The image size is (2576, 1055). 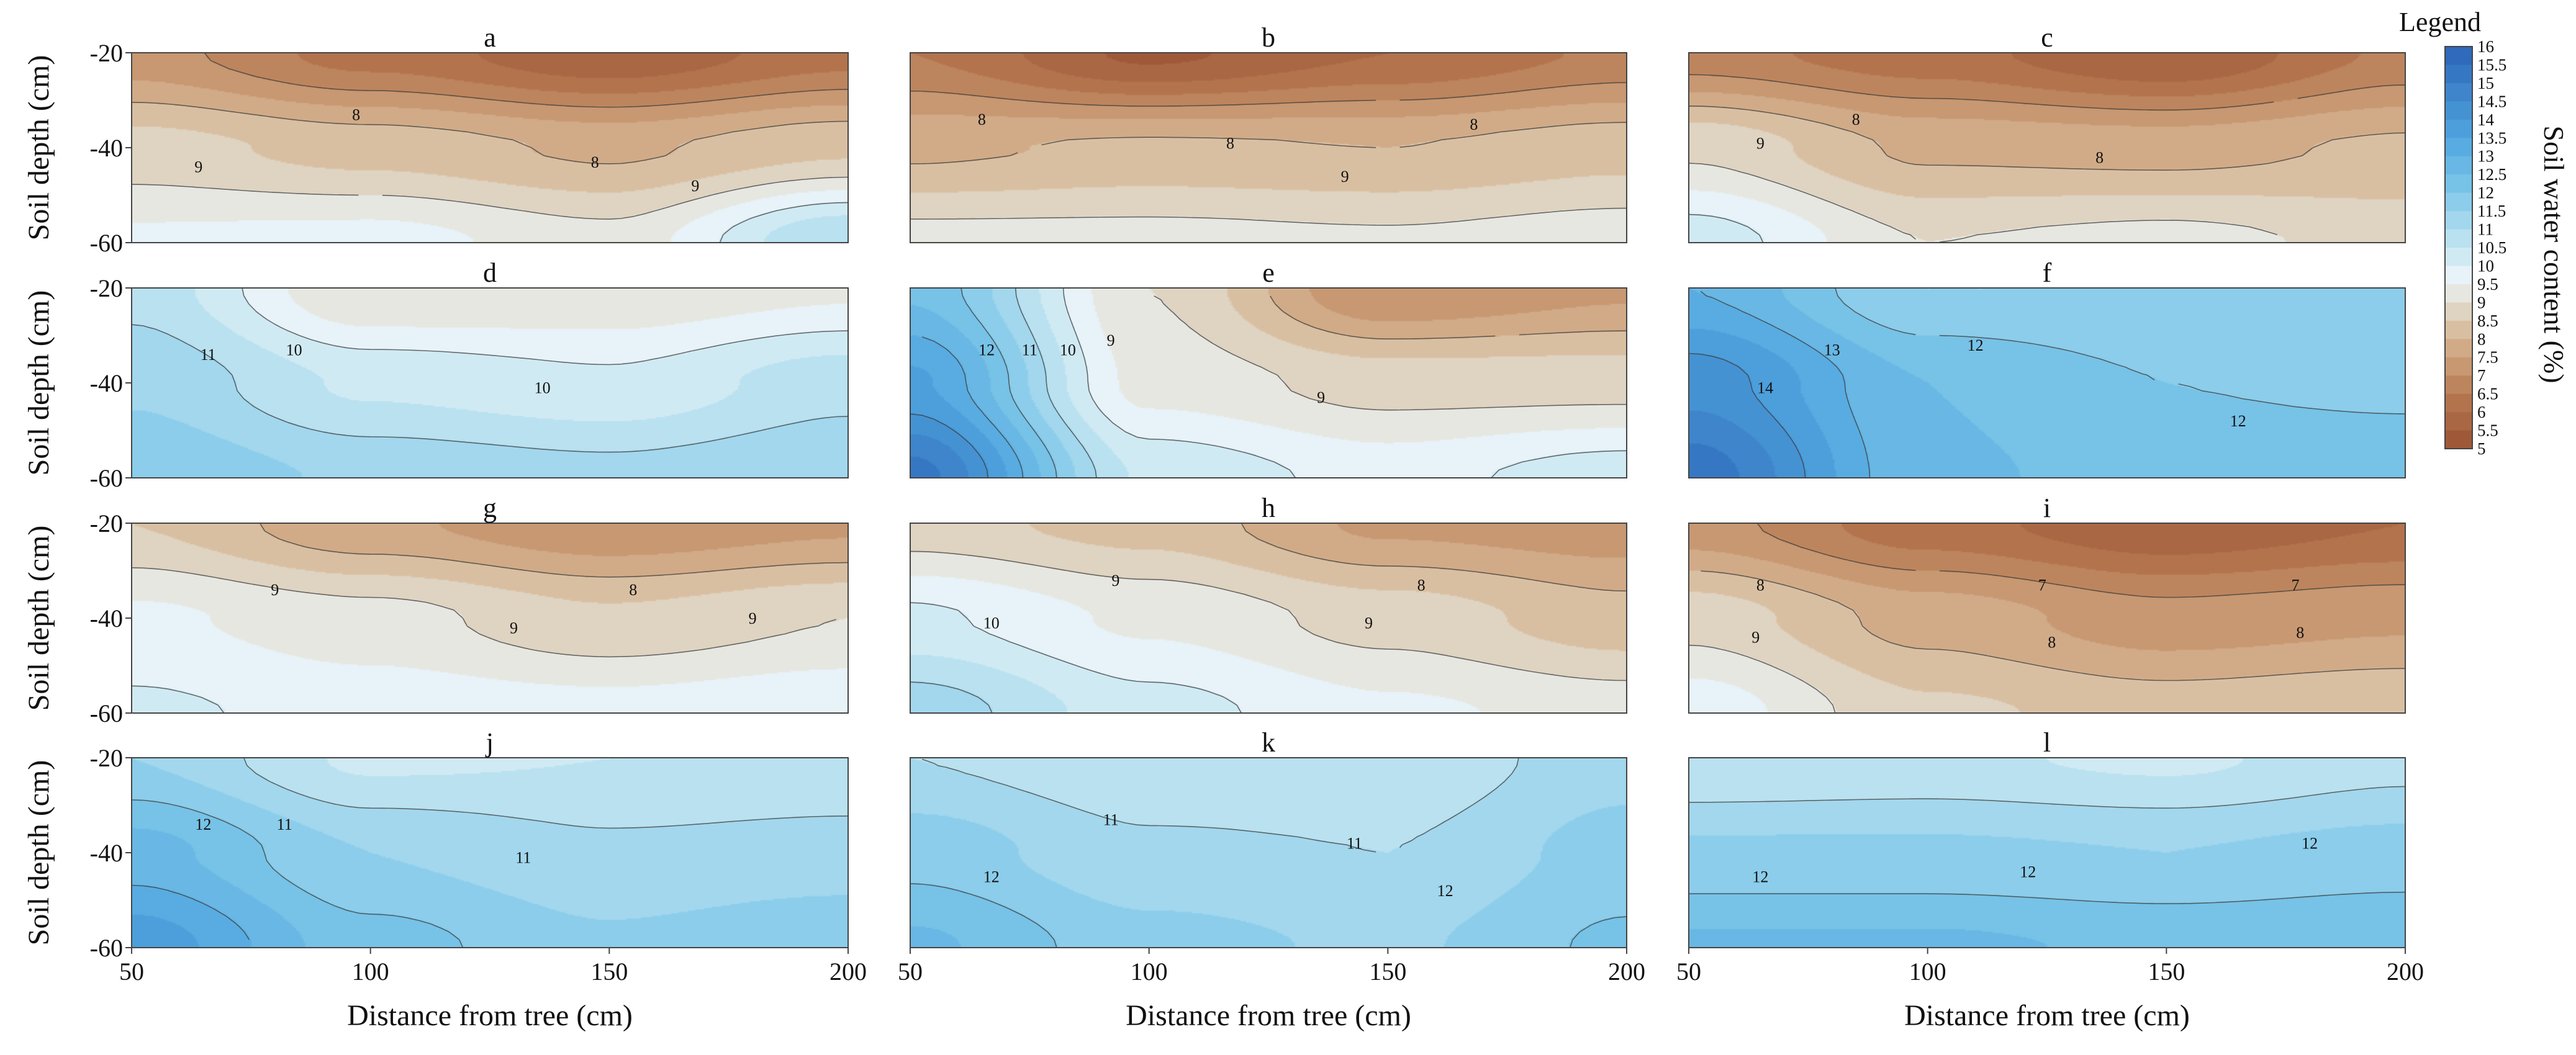 What do you see at coordinates (2047, 148) in the screenshot?
I see `panel-c-field` at bounding box center [2047, 148].